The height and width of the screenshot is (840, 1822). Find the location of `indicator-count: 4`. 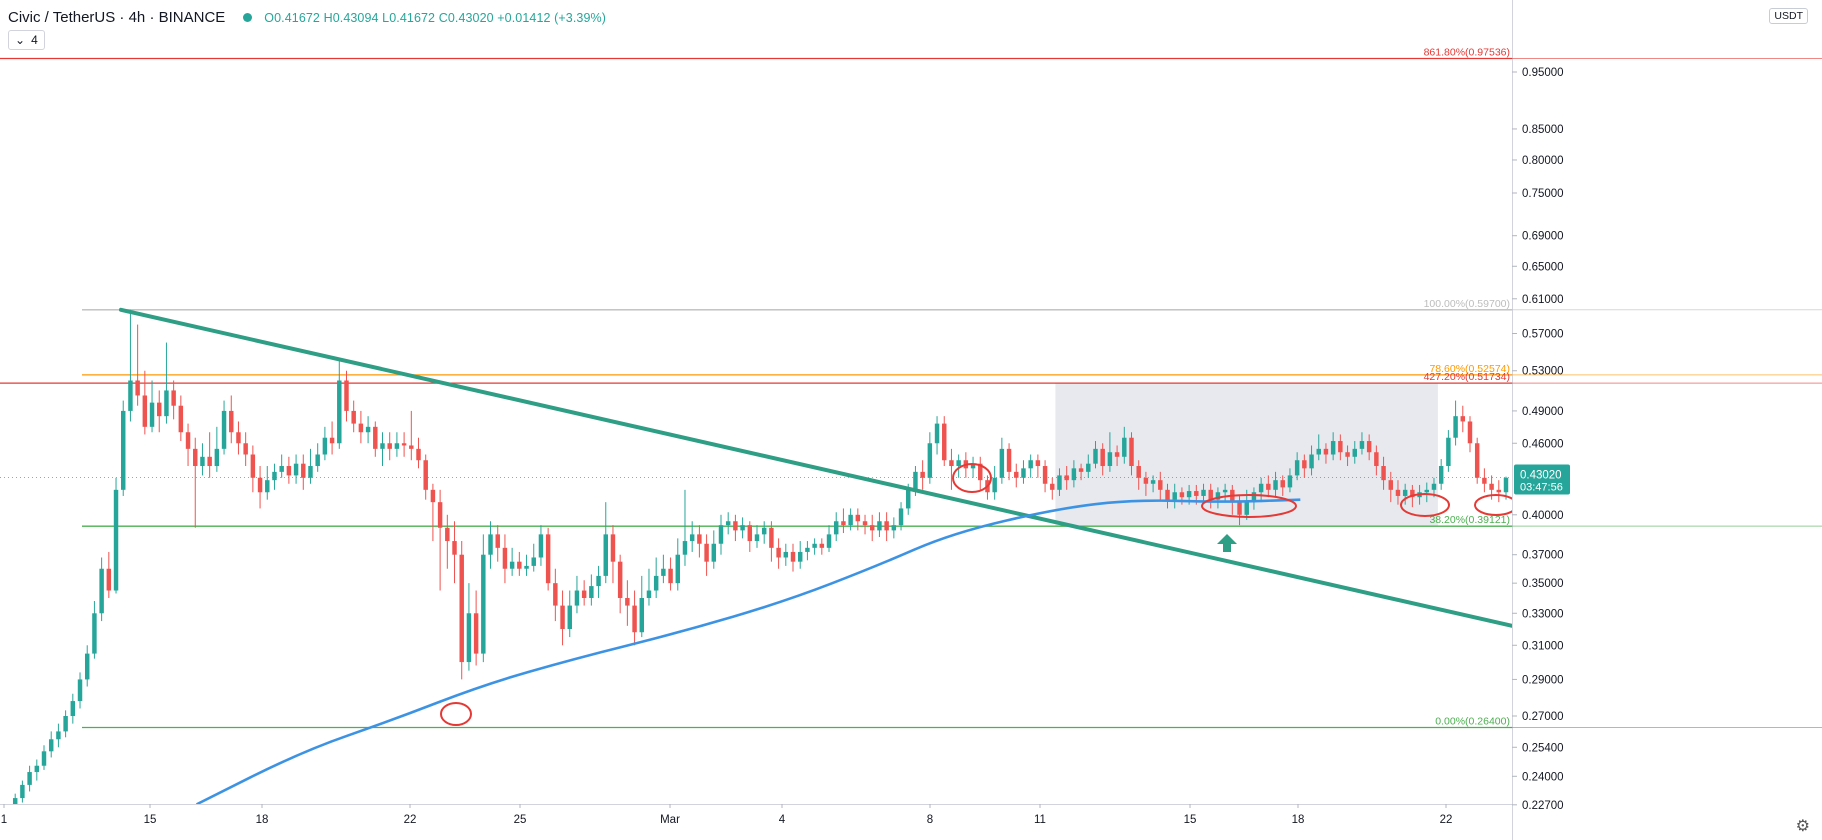

indicator-count: 4 is located at coordinates (34, 40).